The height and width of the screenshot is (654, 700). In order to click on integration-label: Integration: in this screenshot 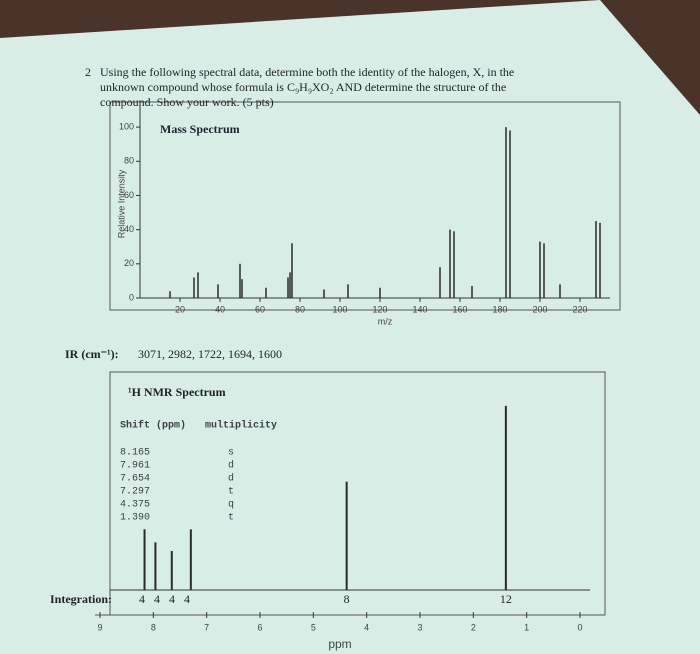, I will do `click(81, 599)`.